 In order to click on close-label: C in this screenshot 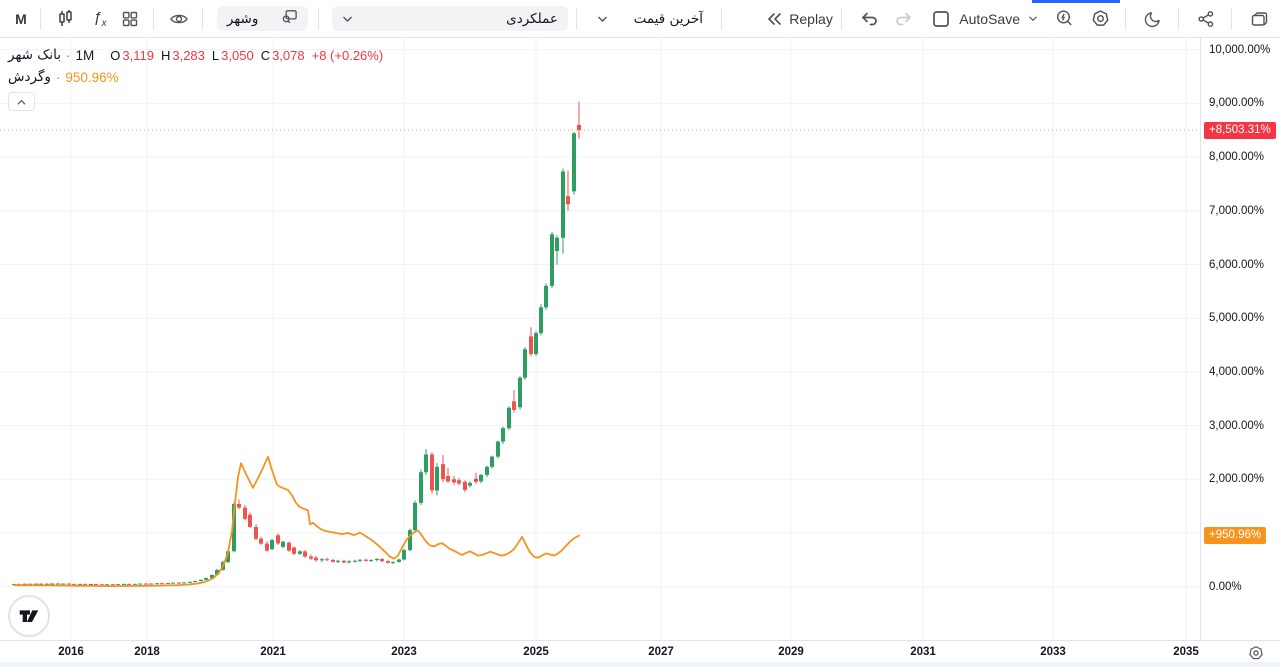, I will do `click(265, 55)`.